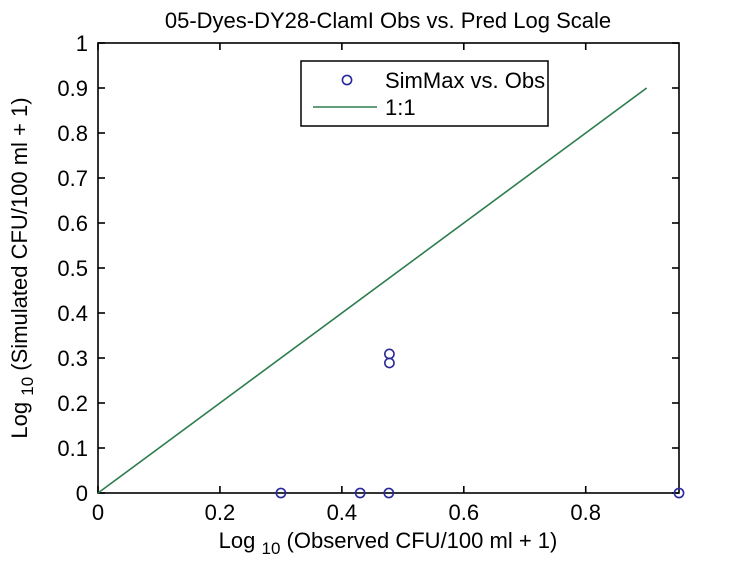 The height and width of the screenshot is (563, 750). Describe the element at coordinates (27, 386) in the screenshot. I see `y-axis-label-subscript: 10` at that location.